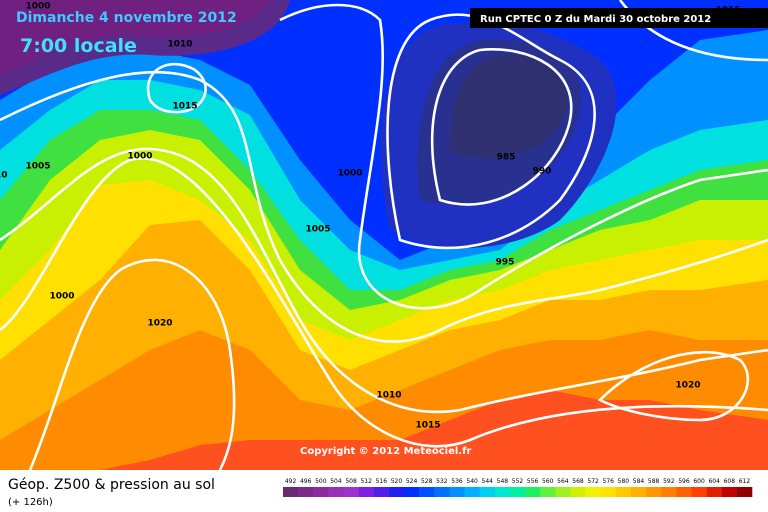  What do you see at coordinates (412, 481) in the screenshot?
I see `scale-label: 524` at bounding box center [412, 481].